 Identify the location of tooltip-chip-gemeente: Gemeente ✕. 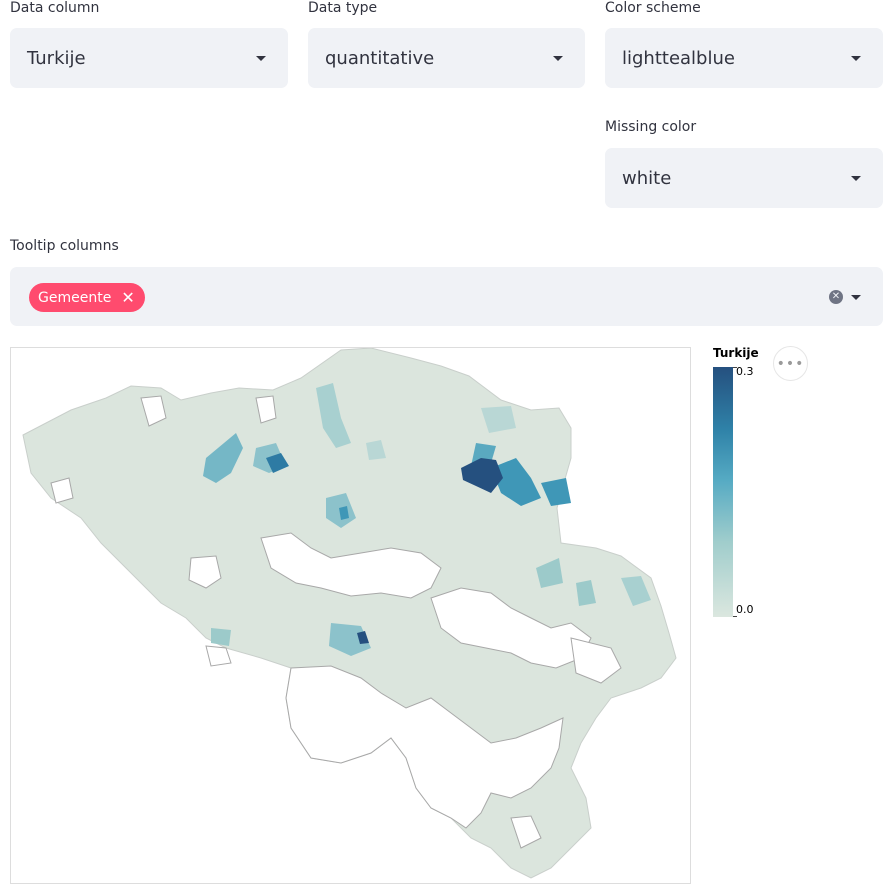
(87, 297).